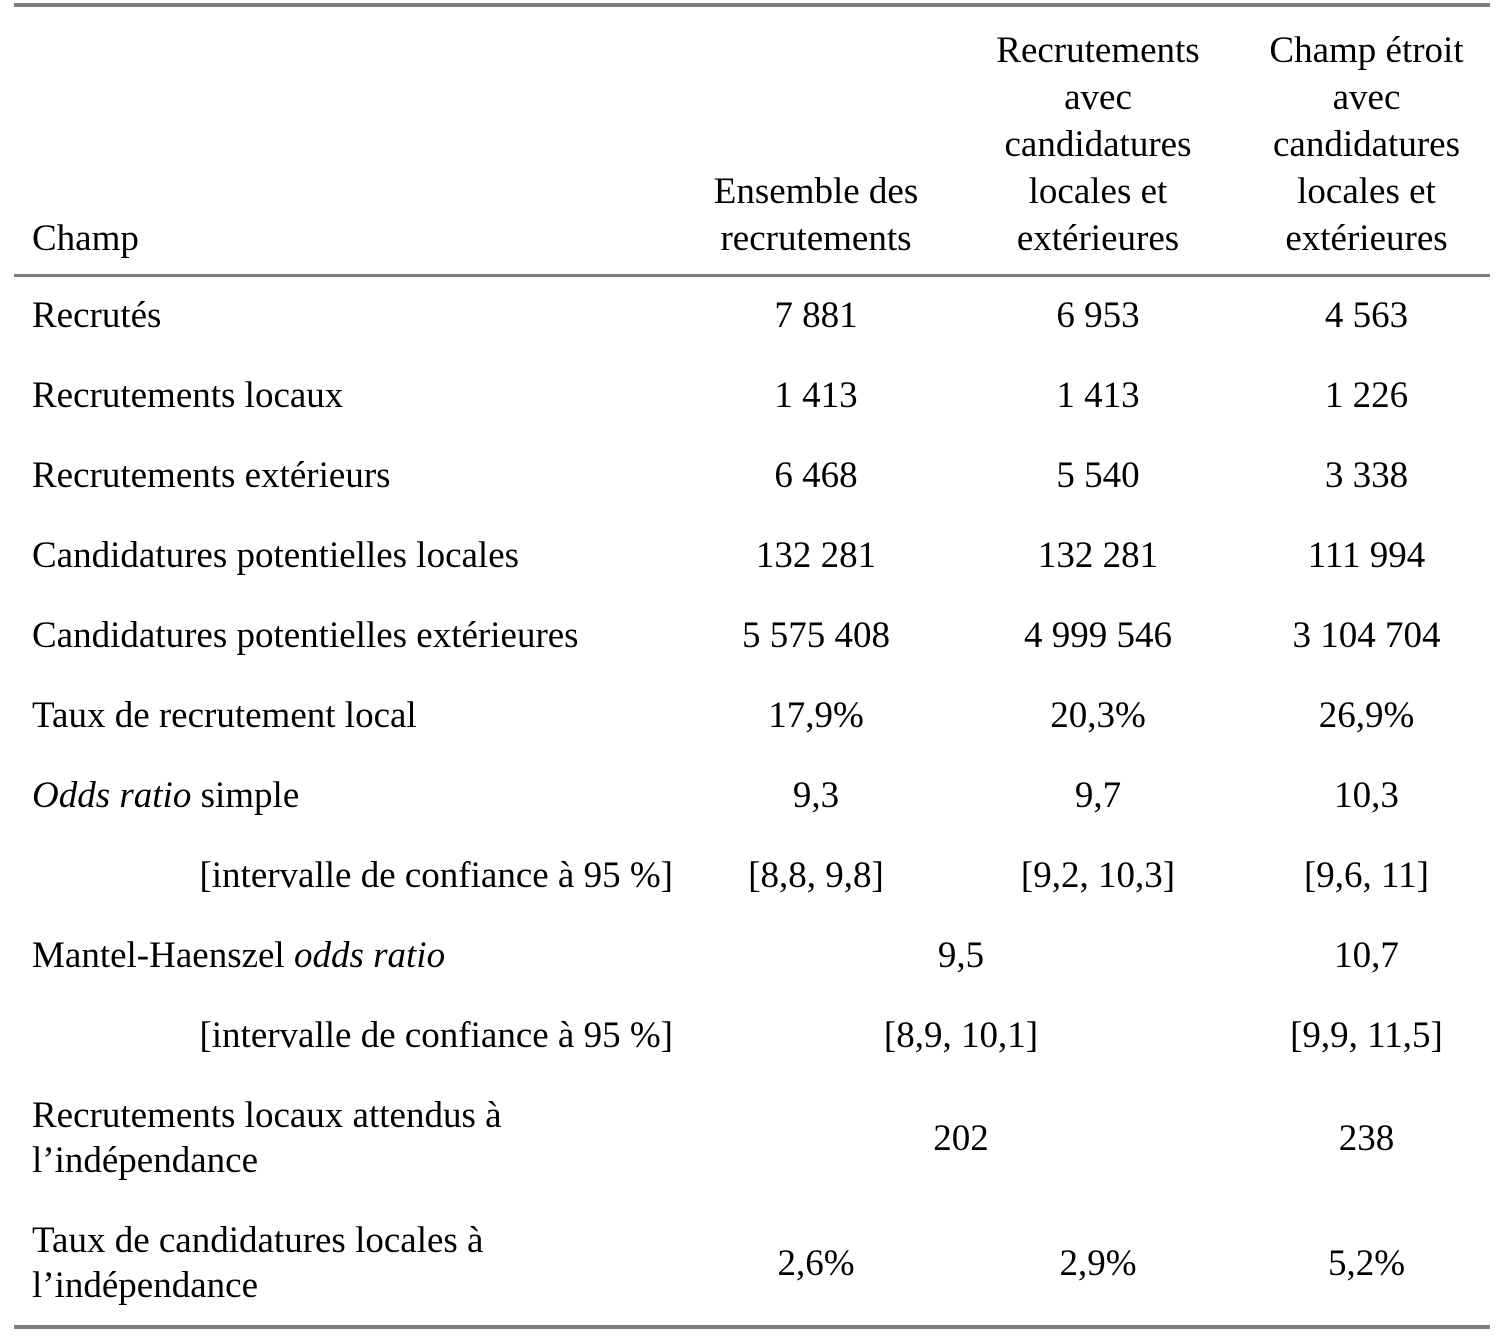  Describe the element at coordinates (1366, 395) in the screenshot. I see `value-cell: 1 226` at that location.